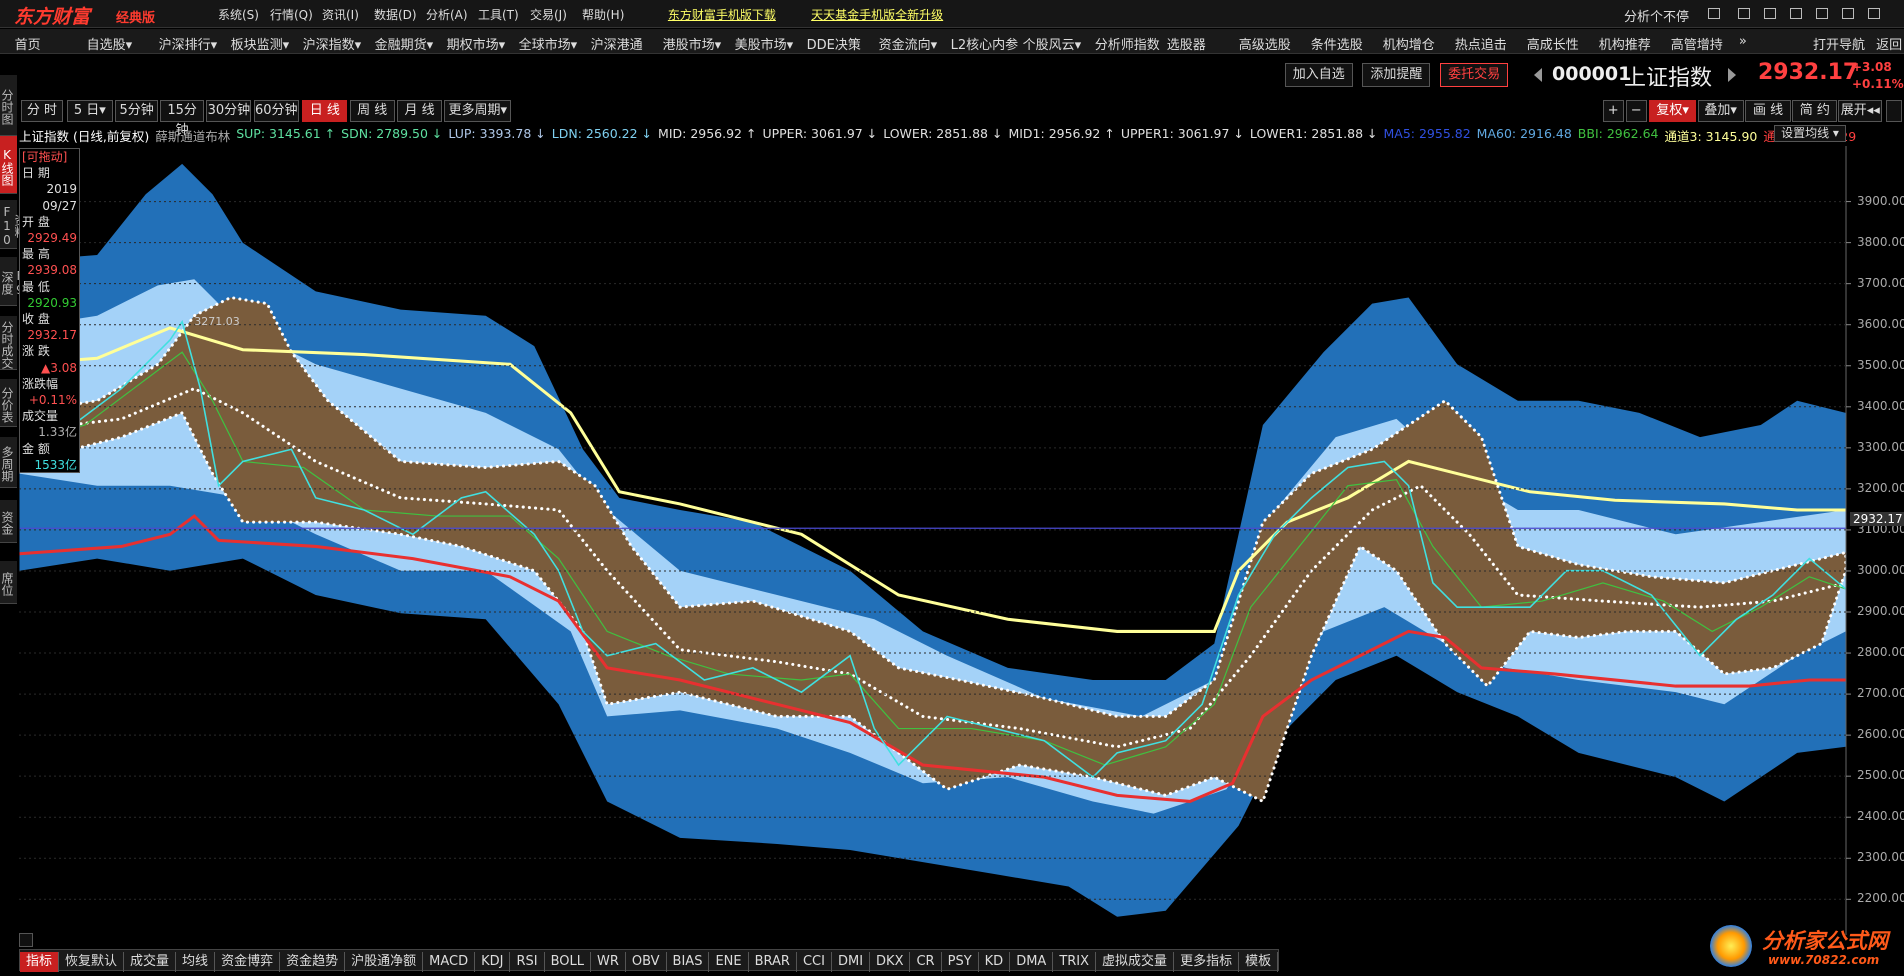 The image size is (1904, 976). Describe the element at coordinates (608, 962) in the screenshot. I see `indicator-tab: WR` at that location.